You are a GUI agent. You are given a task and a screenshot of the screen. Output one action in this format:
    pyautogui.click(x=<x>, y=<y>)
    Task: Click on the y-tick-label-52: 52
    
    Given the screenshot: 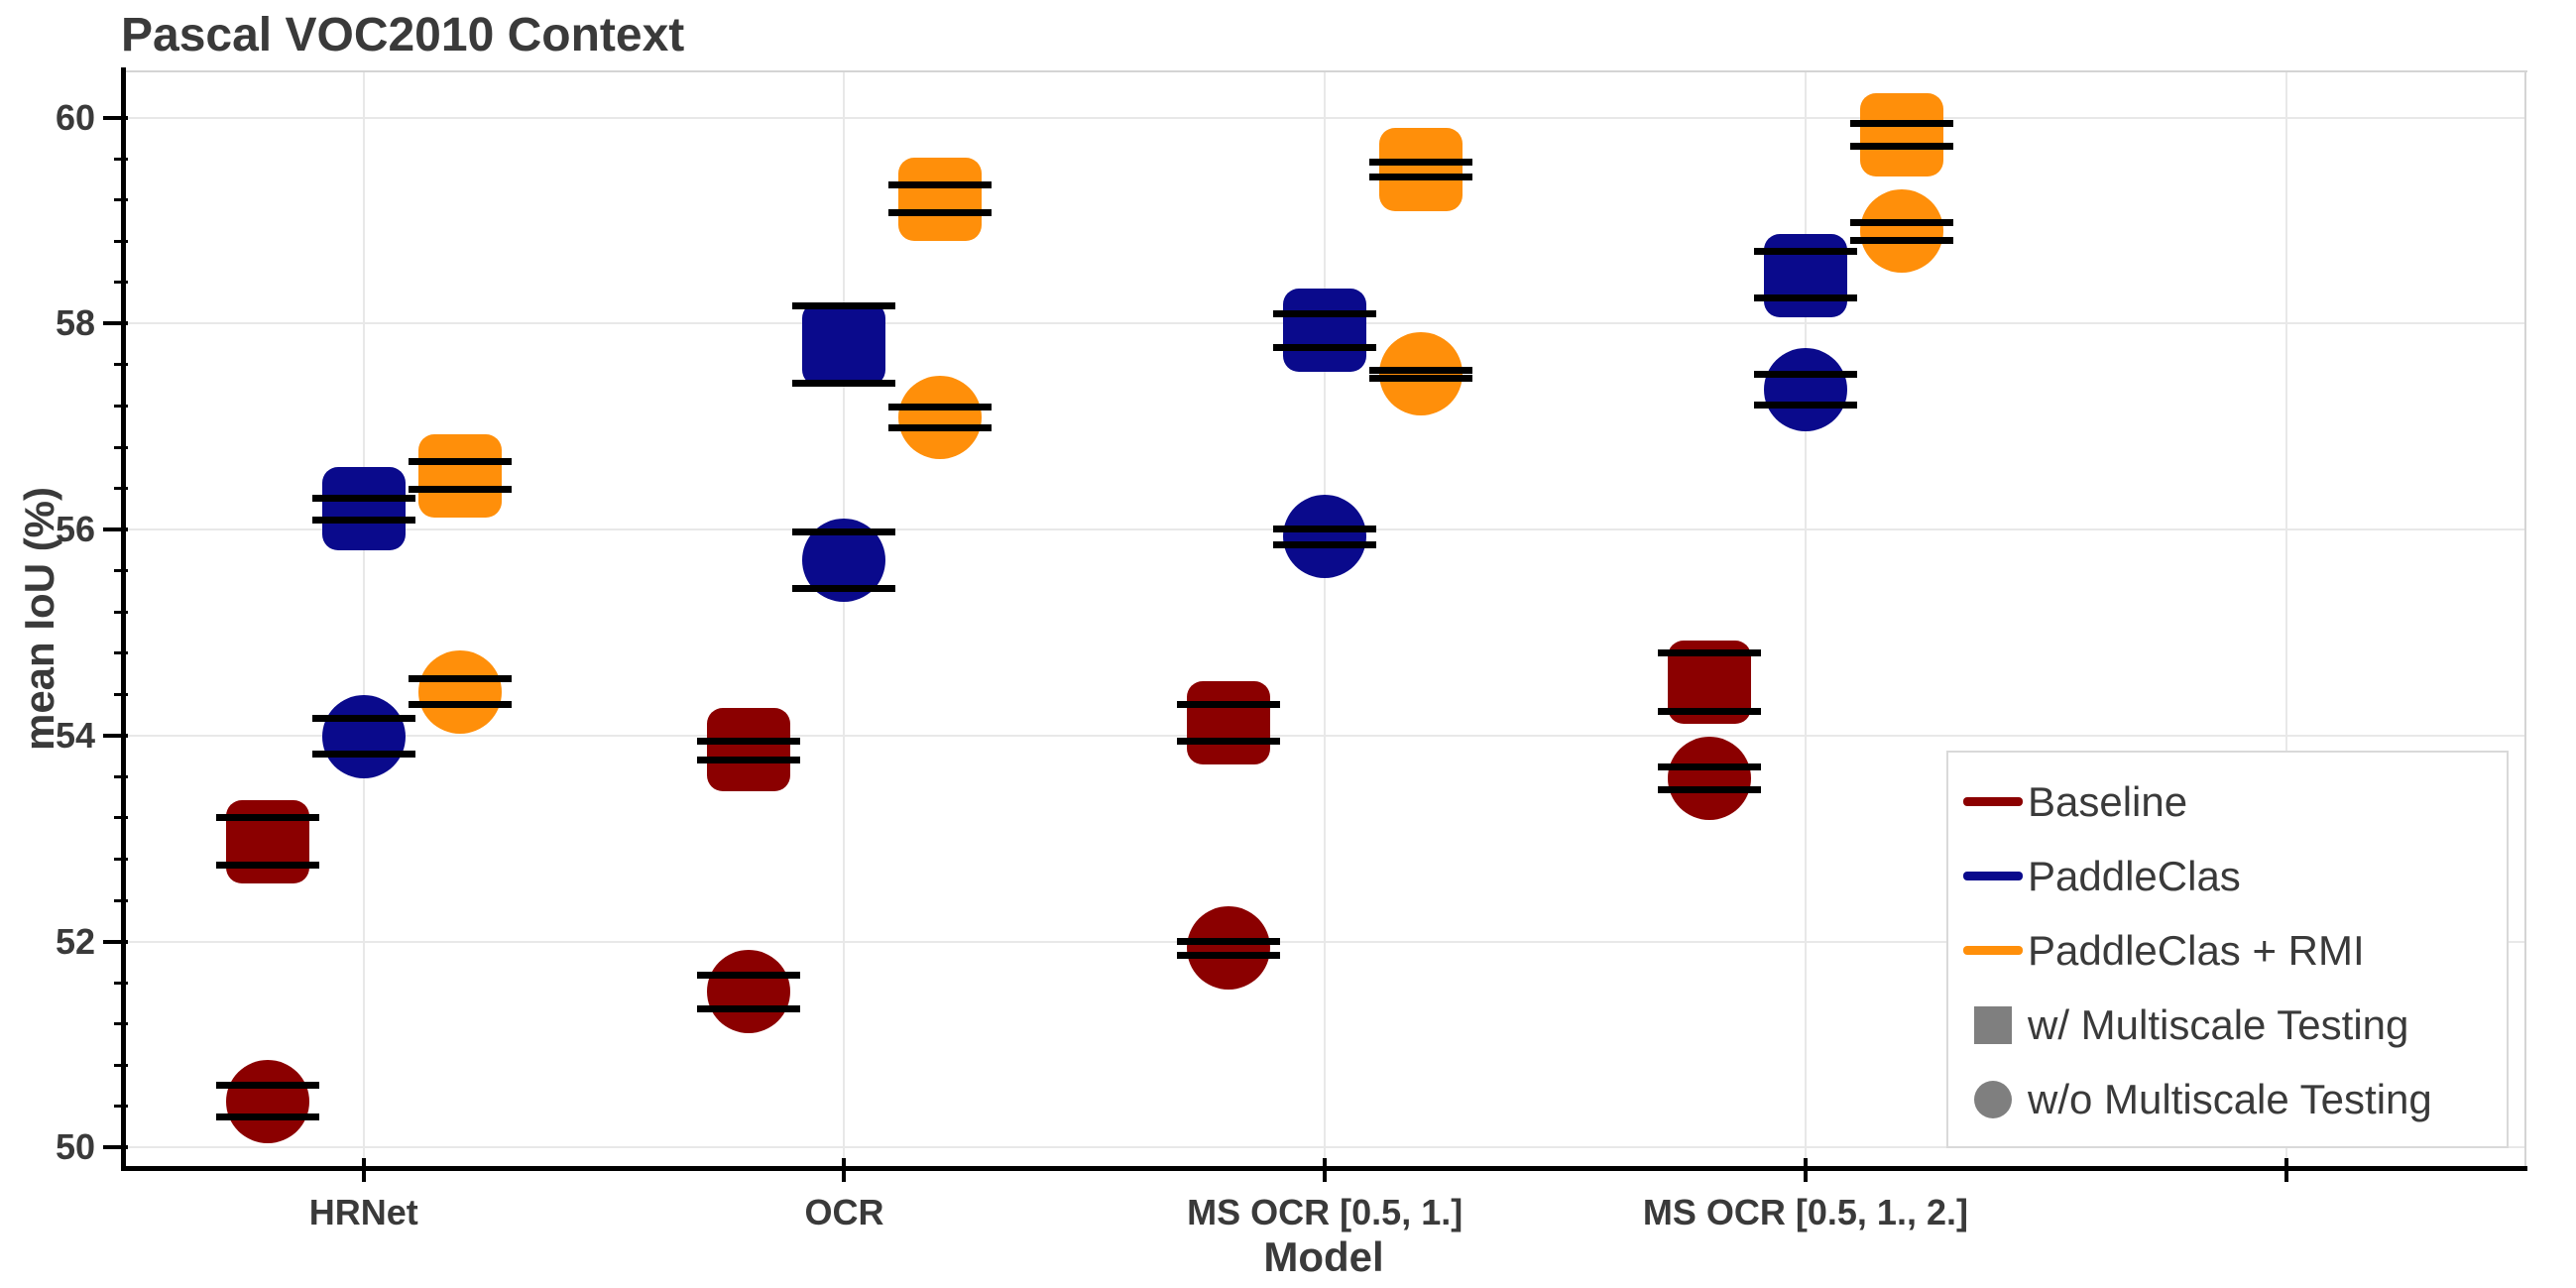 What is the action you would take?
    pyautogui.click(x=75, y=941)
    